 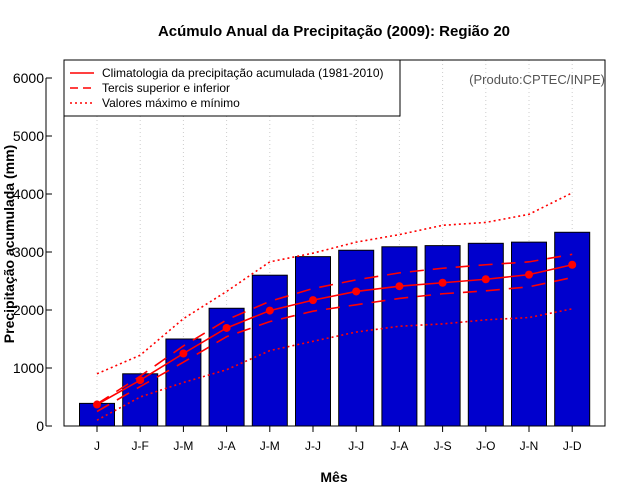 What do you see at coordinates (28, 368) in the screenshot?
I see `y-tick-label: 1000` at bounding box center [28, 368].